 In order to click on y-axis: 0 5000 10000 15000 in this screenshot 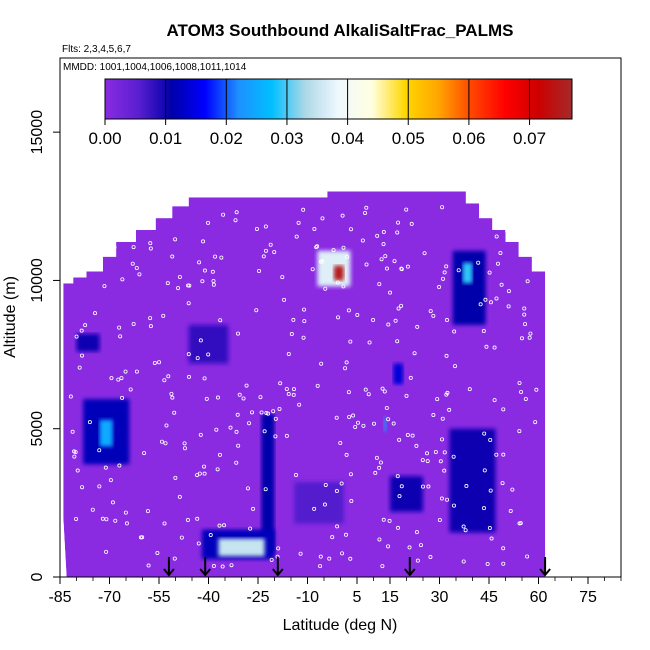, I will do `click(44, 345)`.